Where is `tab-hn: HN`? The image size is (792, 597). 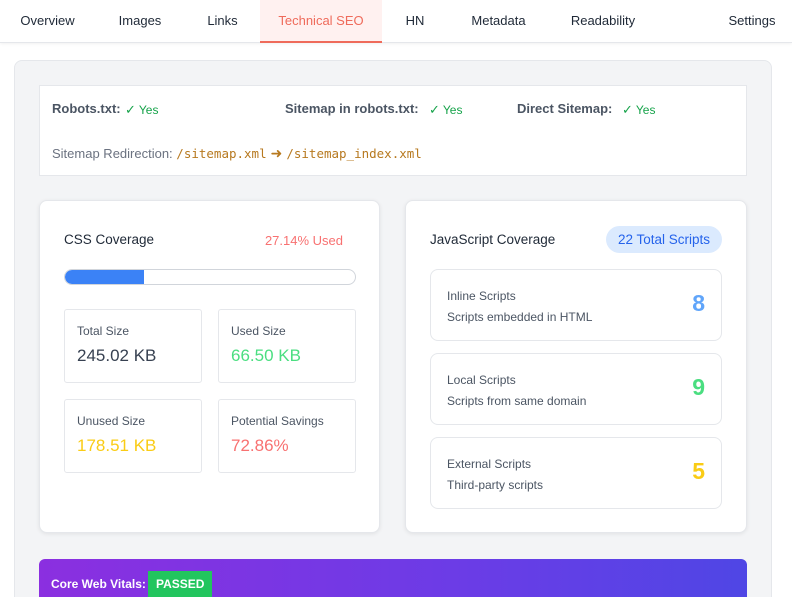
tab-hn: HN is located at coordinates (415, 20).